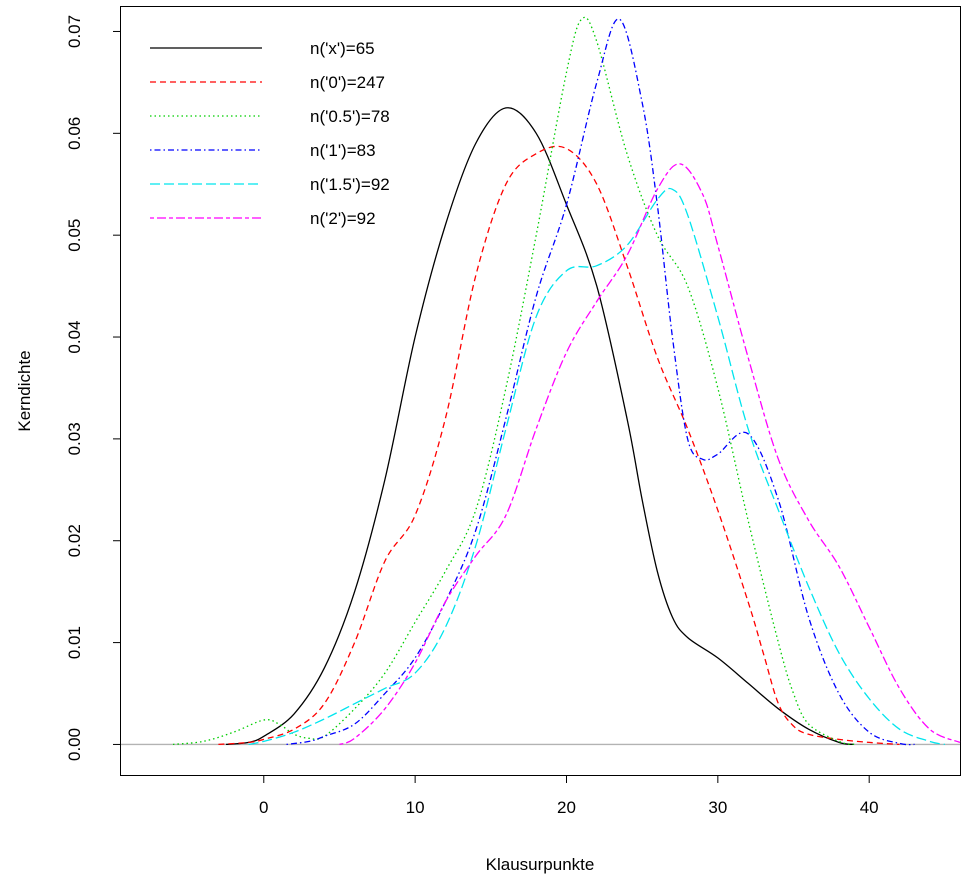 The height and width of the screenshot is (892, 961). Describe the element at coordinates (347, 82) in the screenshot. I see `legend-entry-1: n('0')=247` at that location.